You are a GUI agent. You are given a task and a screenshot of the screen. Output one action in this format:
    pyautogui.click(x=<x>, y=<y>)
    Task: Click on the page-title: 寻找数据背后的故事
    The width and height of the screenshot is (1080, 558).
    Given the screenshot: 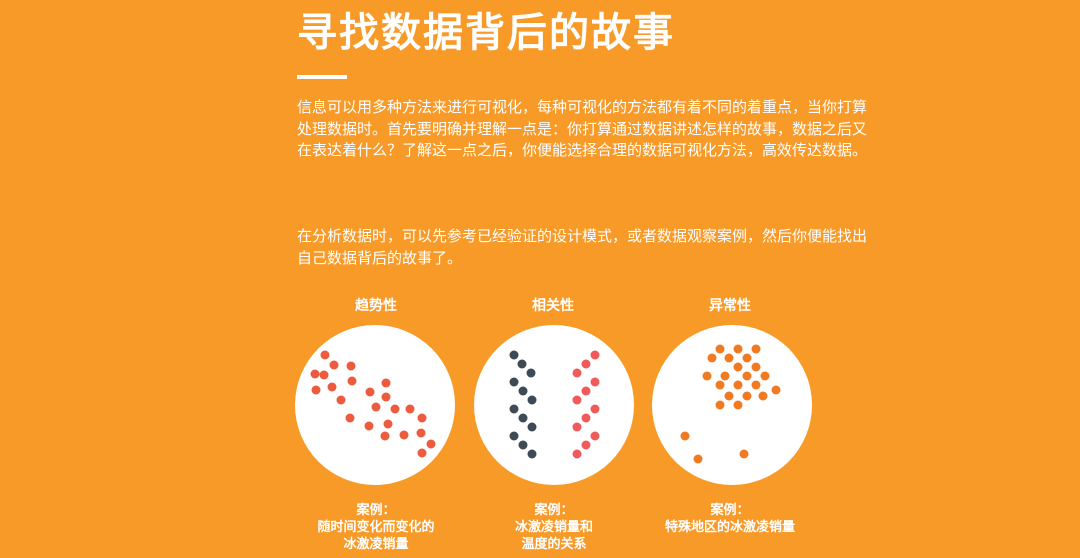 What is the action you would take?
    pyautogui.click(x=486, y=33)
    